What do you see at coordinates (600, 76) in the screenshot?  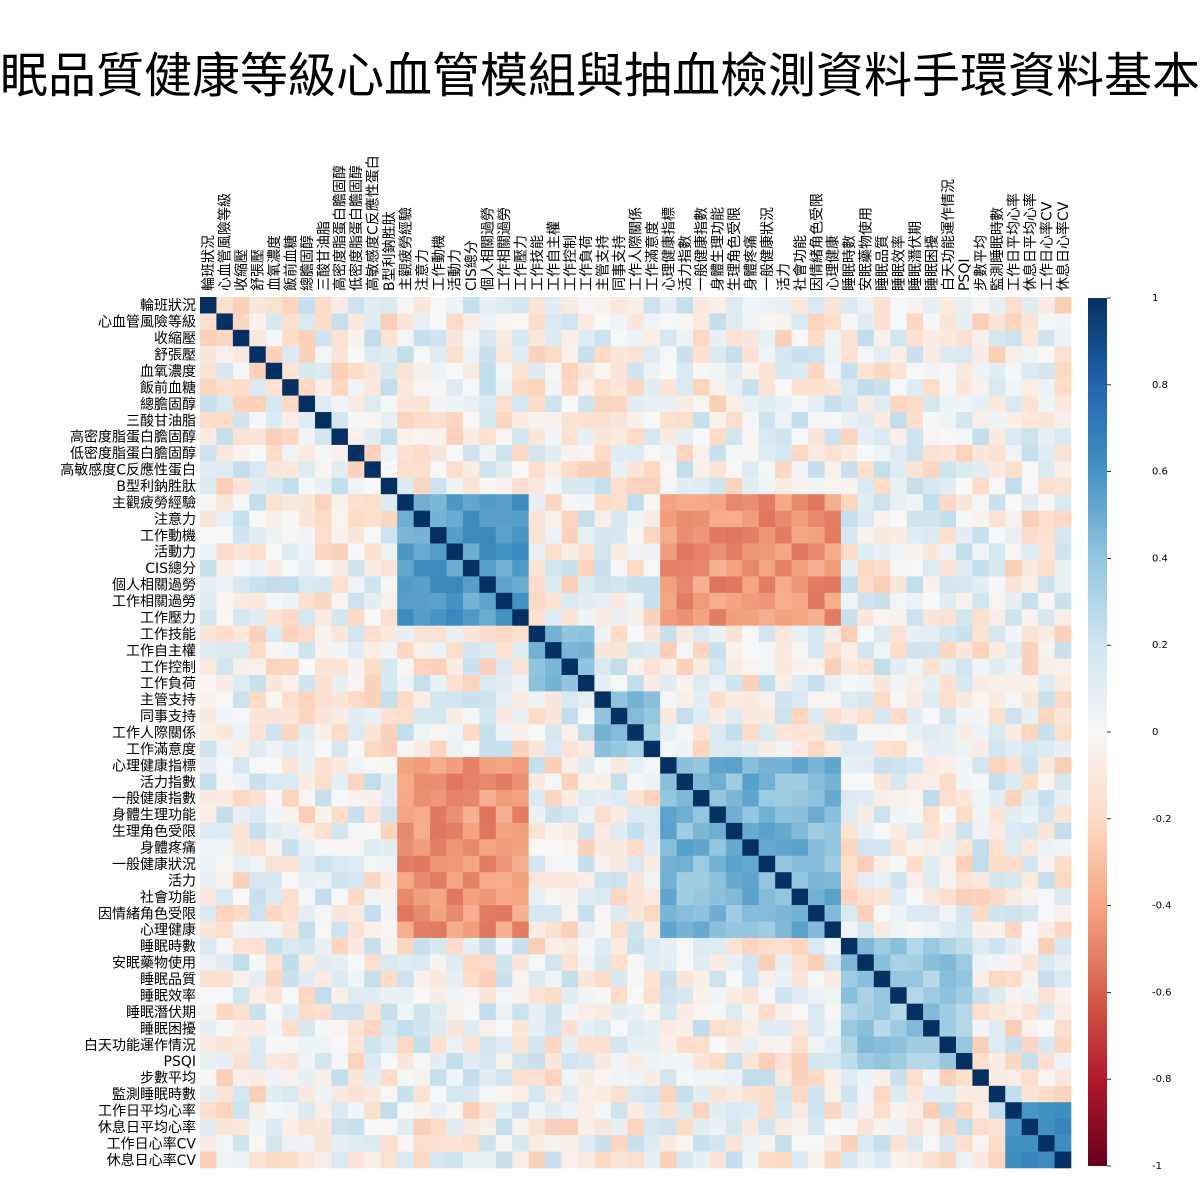 I see `chart-title: 眠品質健康等級心血管模組與抽血檢測資料手環資料基本` at bounding box center [600, 76].